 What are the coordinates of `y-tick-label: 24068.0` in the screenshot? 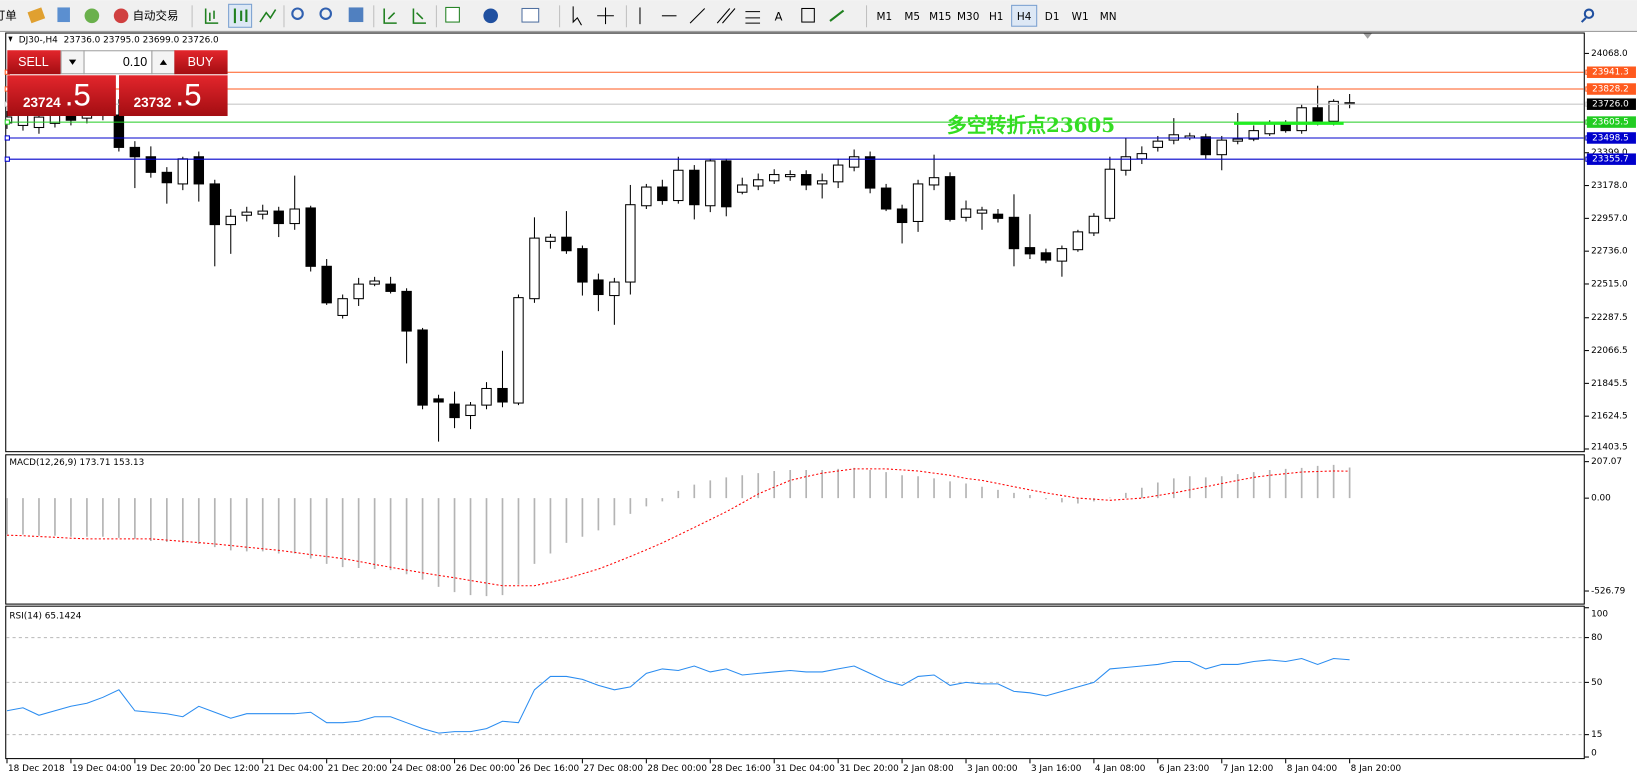 It's located at (1609, 54).